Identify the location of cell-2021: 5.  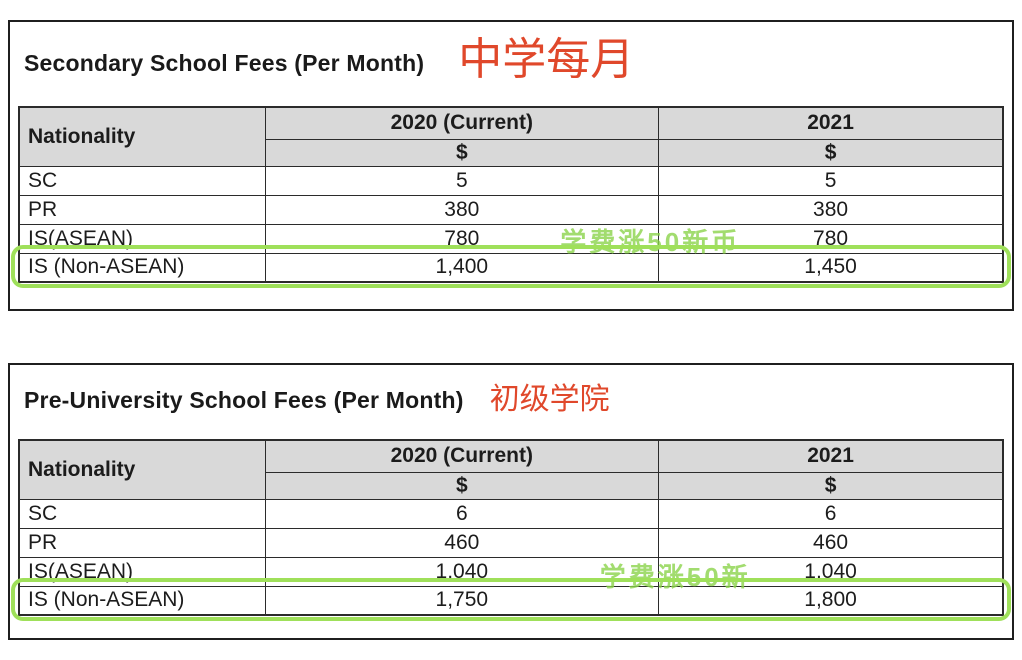
(831, 180).